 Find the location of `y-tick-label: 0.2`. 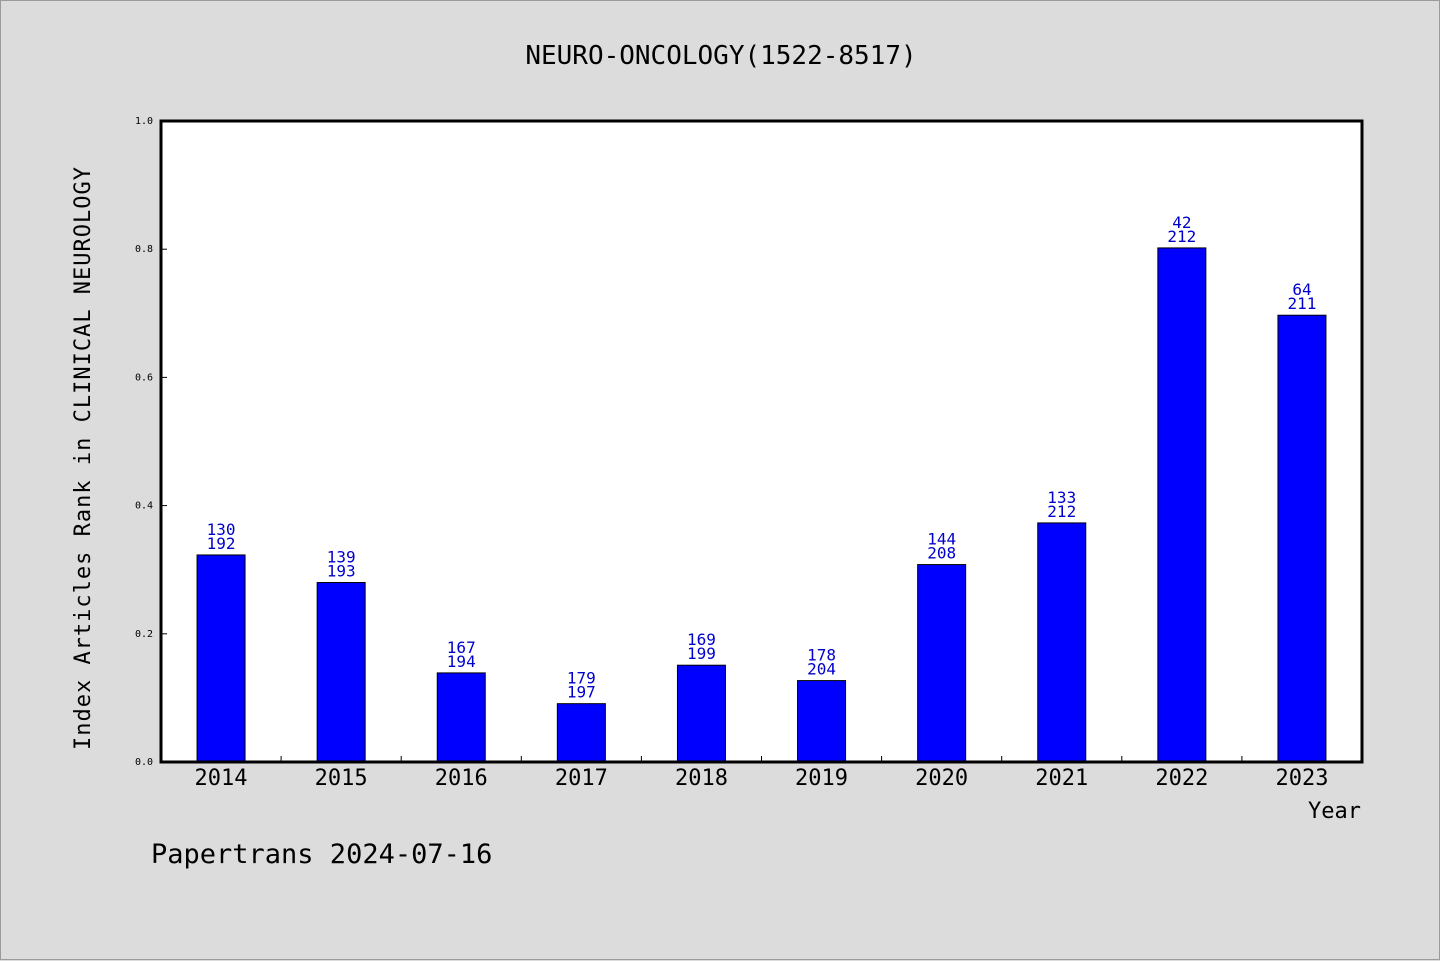

y-tick-label: 0.2 is located at coordinates (144, 634).